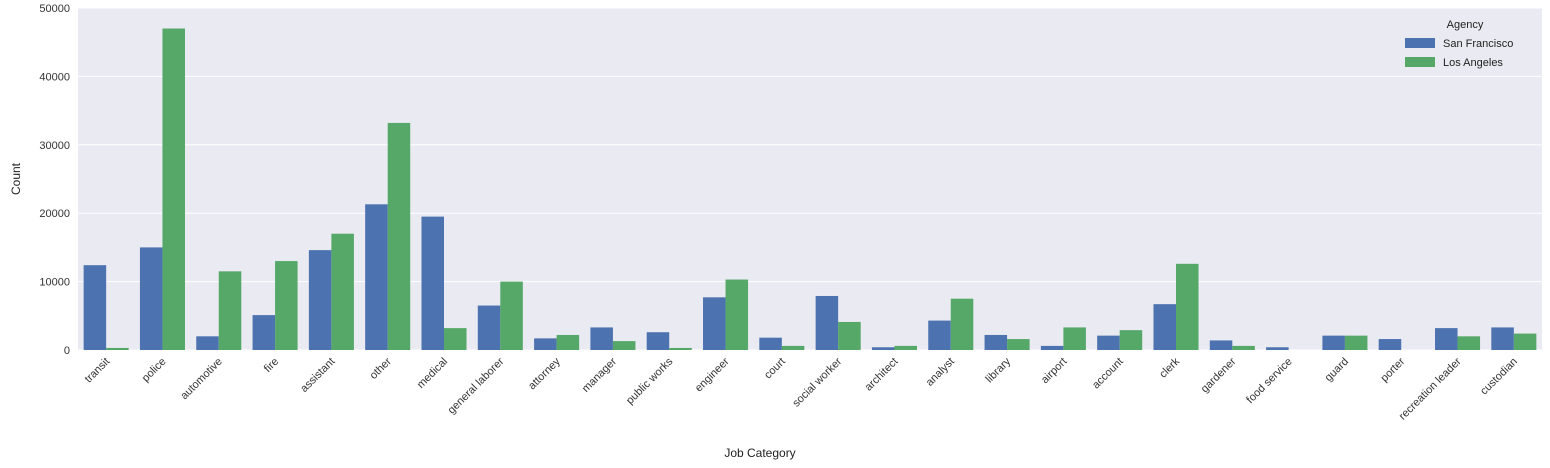 The width and height of the screenshot is (1550, 468). Describe the element at coordinates (317, 375) in the screenshot. I see `x-tick-label: assistant` at that location.